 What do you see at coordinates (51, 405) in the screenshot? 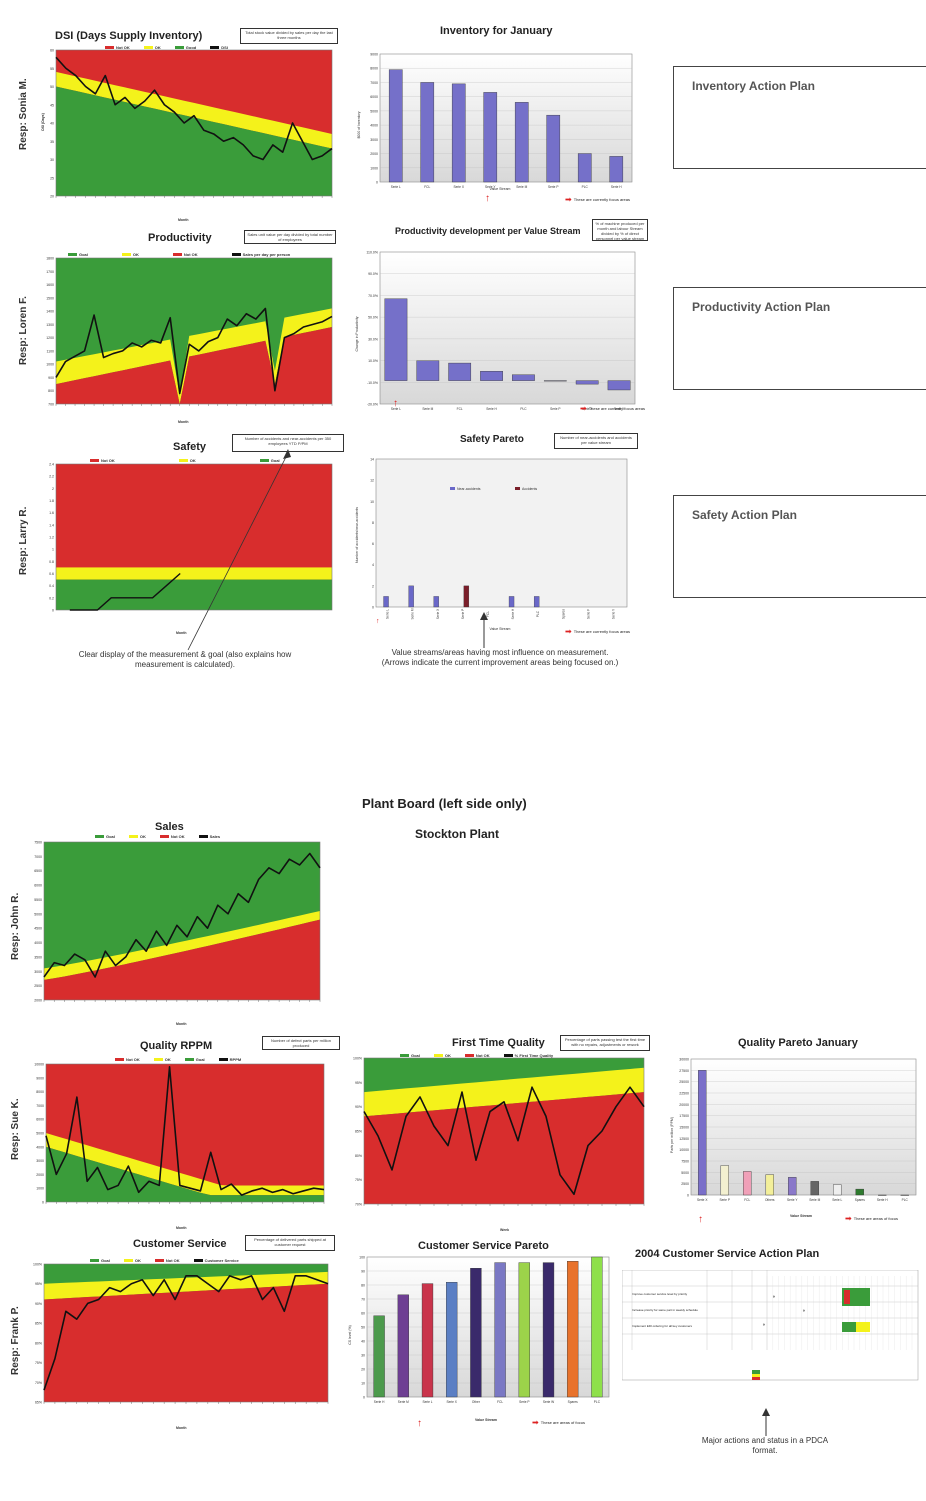
I see `y-tick-label: 700` at bounding box center [51, 405].